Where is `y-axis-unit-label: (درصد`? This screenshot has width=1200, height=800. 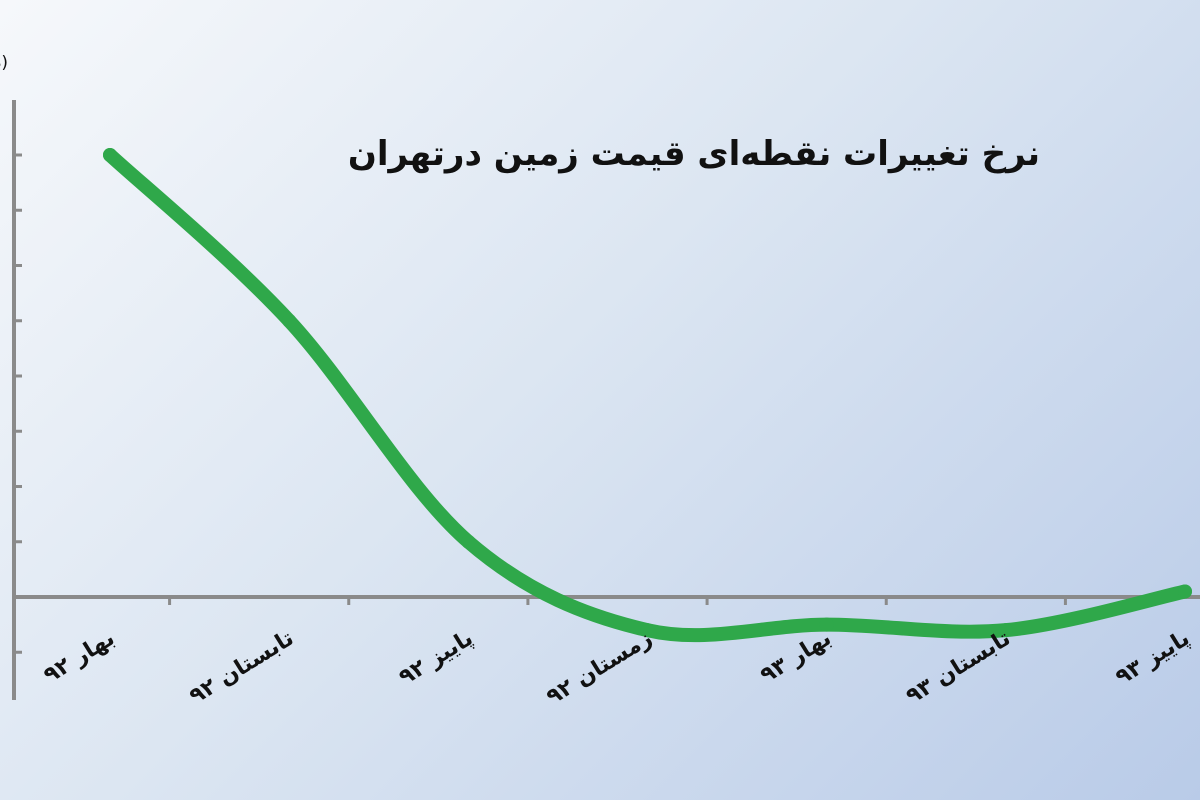 y-axis-unit-label: (درصد is located at coordinates (4, 63).